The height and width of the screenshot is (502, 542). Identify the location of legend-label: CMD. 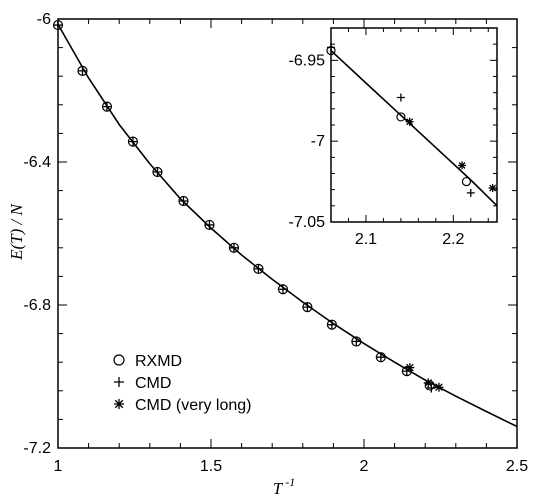
(153, 383).